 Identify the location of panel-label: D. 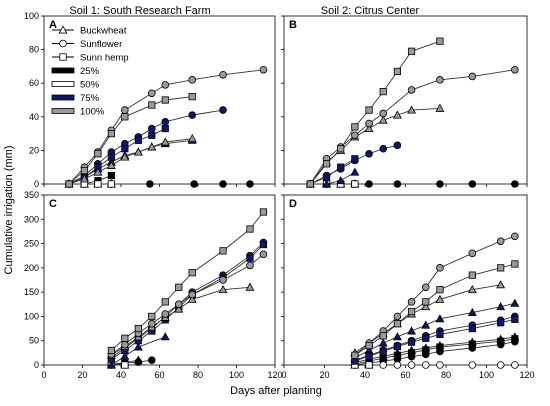
(293, 204).